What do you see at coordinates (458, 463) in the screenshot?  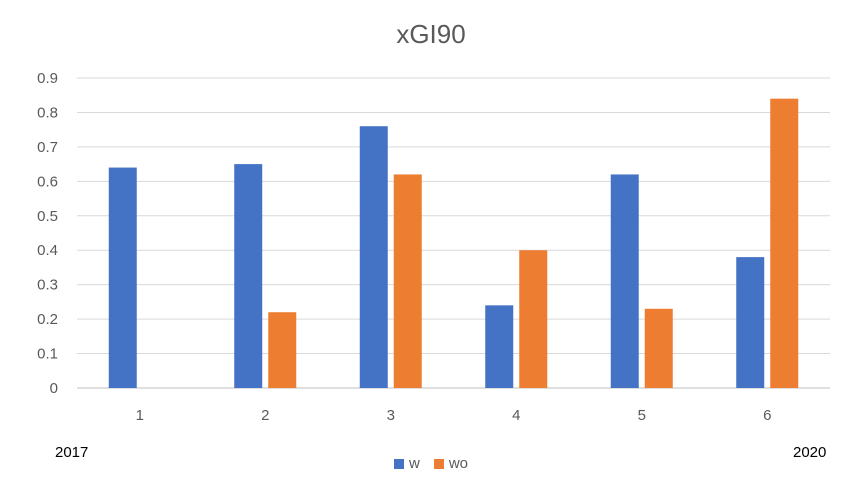 I see `legend-label-wo: wo` at bounding box center [458, 463].